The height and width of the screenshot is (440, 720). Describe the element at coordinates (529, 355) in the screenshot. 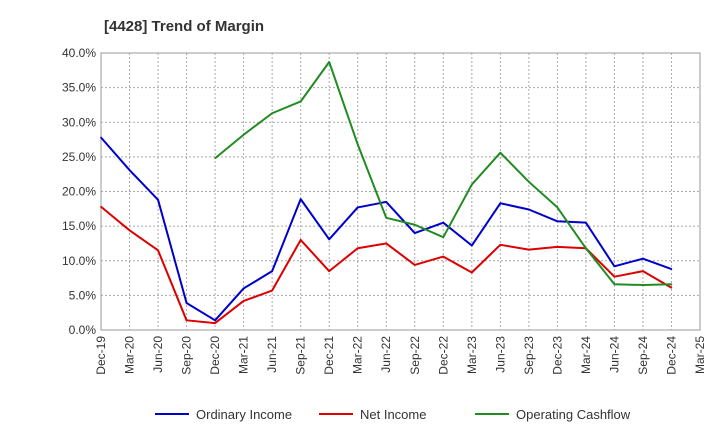

I see `x-tick-label: Sep-23` at that location.